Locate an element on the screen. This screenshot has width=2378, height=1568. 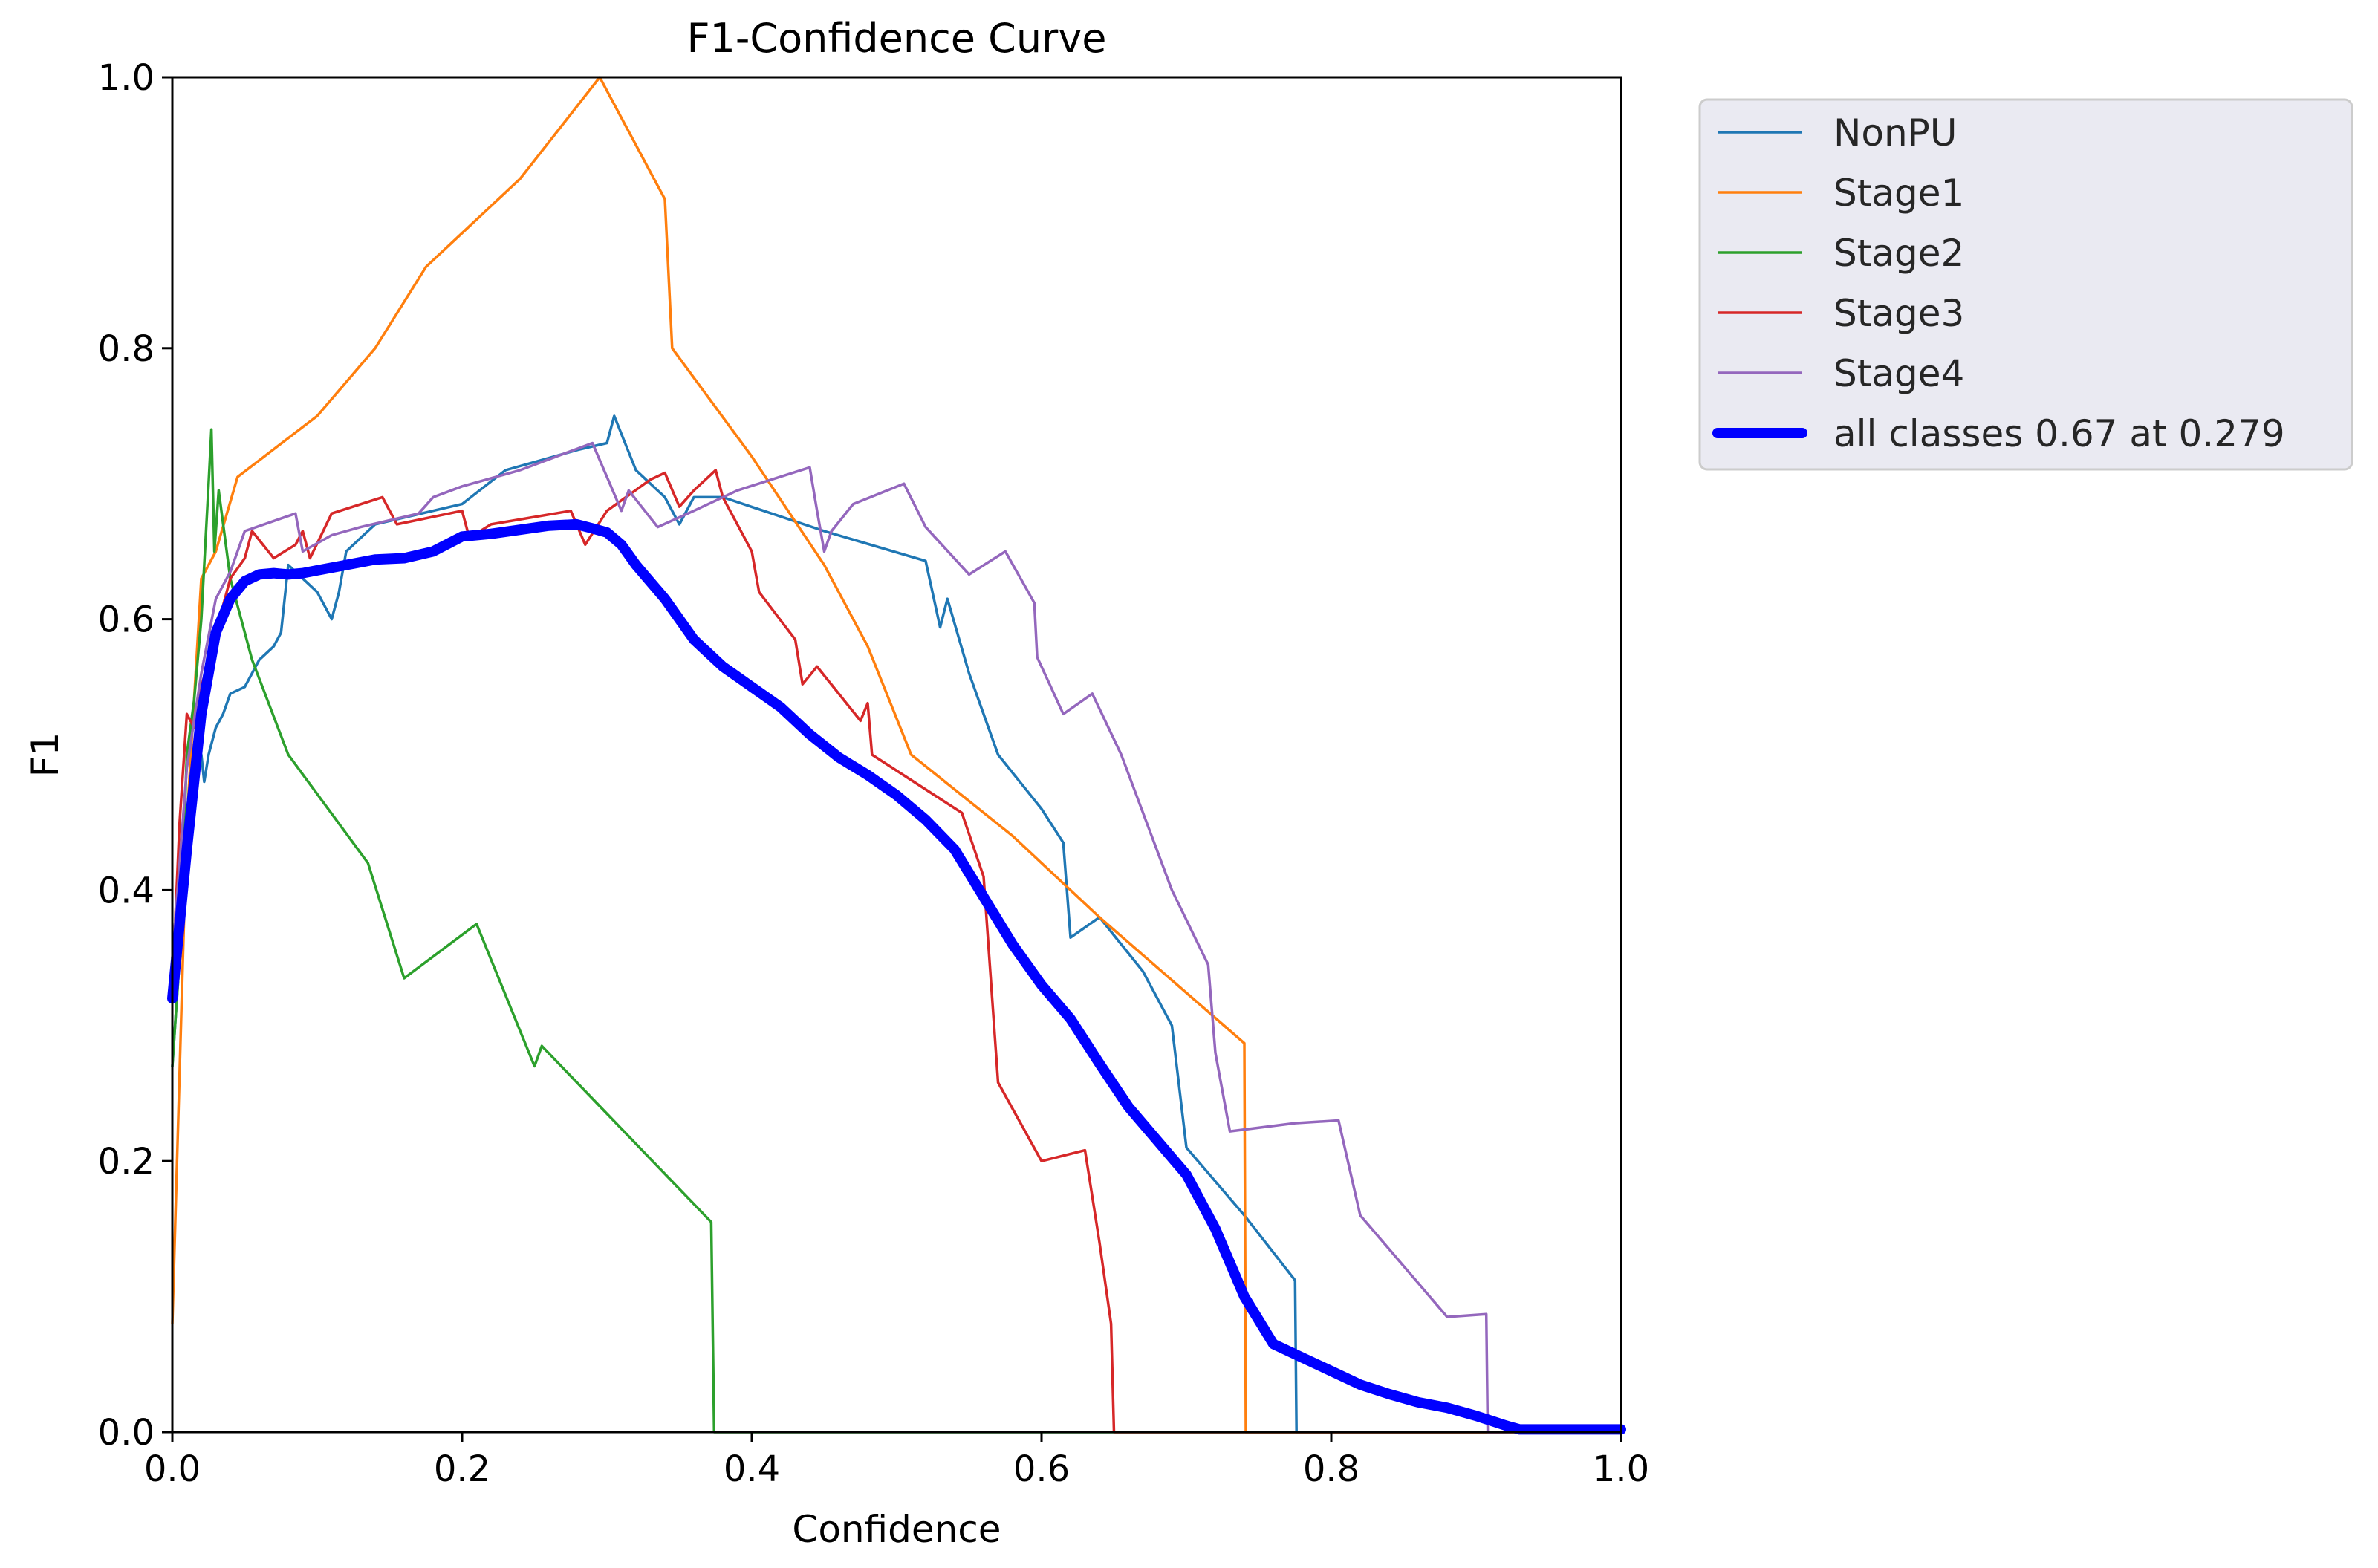
y-tick-label: 0.4 is located at coordinates (126, 891).